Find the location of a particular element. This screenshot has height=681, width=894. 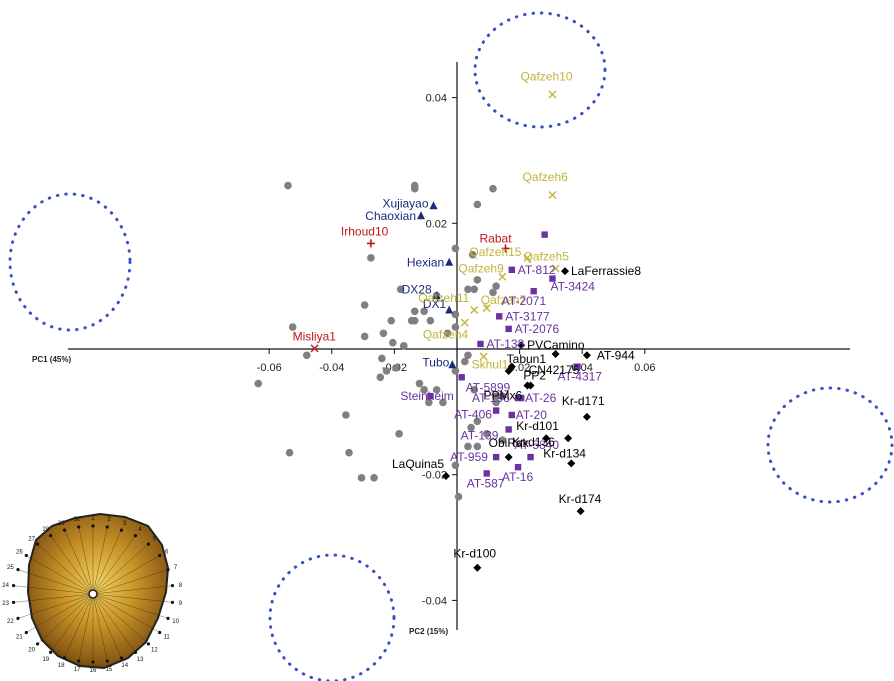

marker-qafzeh9 is located at coordinates (502, 276).